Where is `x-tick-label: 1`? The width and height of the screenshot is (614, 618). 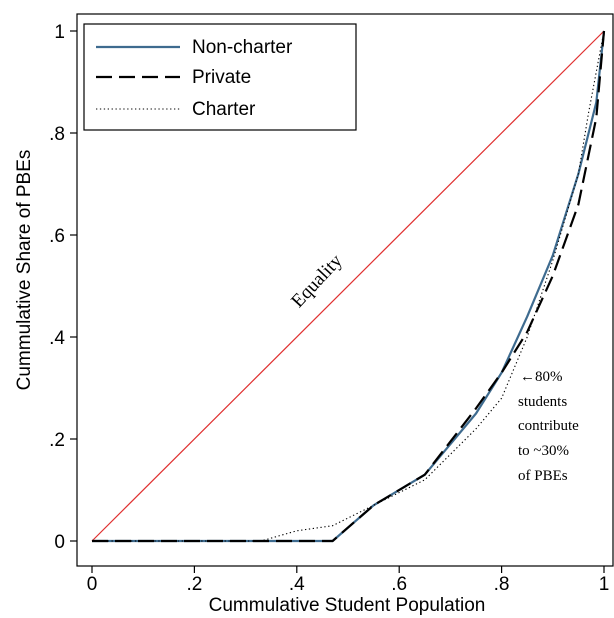 x-tick-label: 1 is located at coordinates (604, 584).